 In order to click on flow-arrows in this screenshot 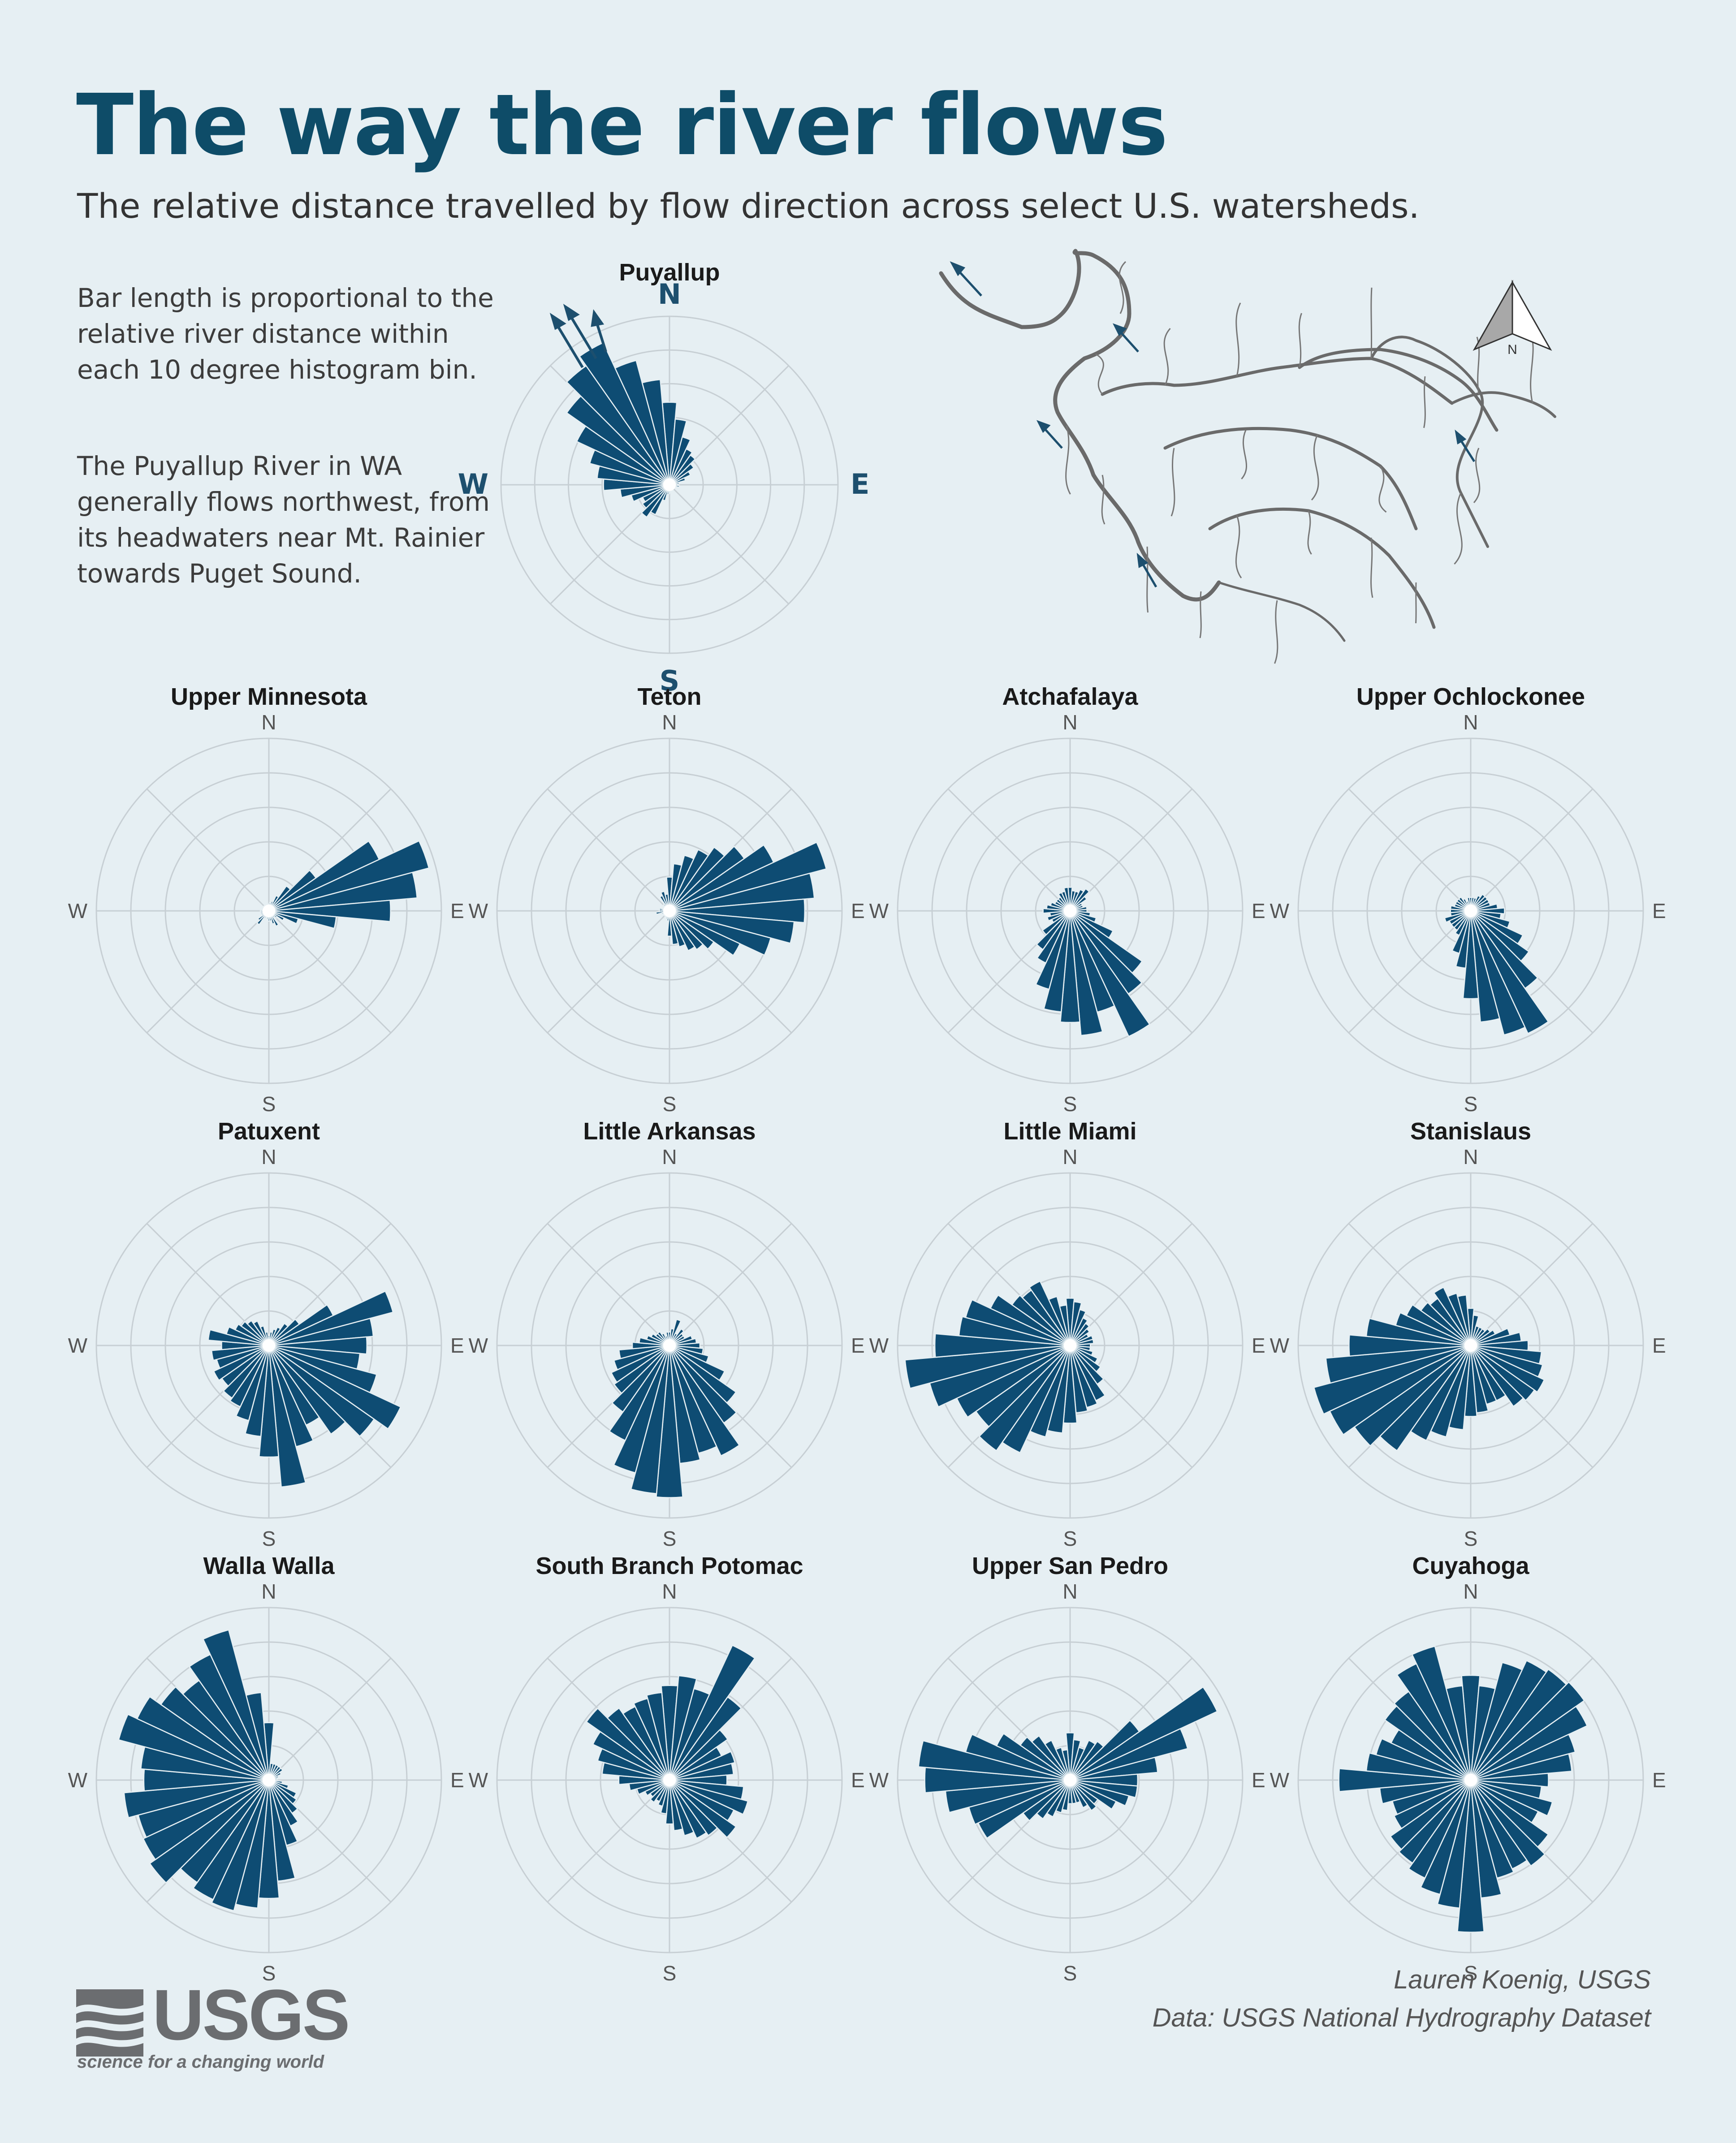, I will do `click(1213, 424)`.